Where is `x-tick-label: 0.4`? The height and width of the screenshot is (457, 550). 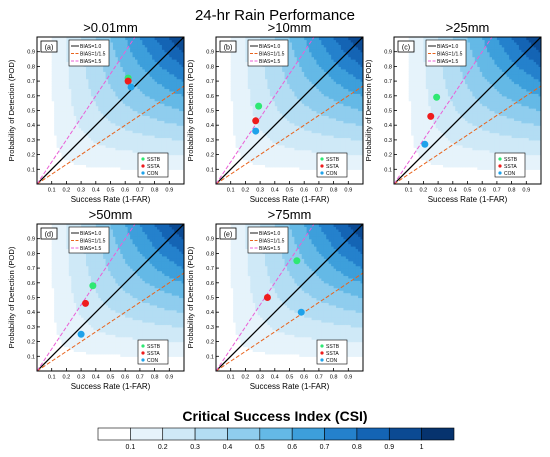 x-tick-label: 0.4 is located at coordinates (96, 191).